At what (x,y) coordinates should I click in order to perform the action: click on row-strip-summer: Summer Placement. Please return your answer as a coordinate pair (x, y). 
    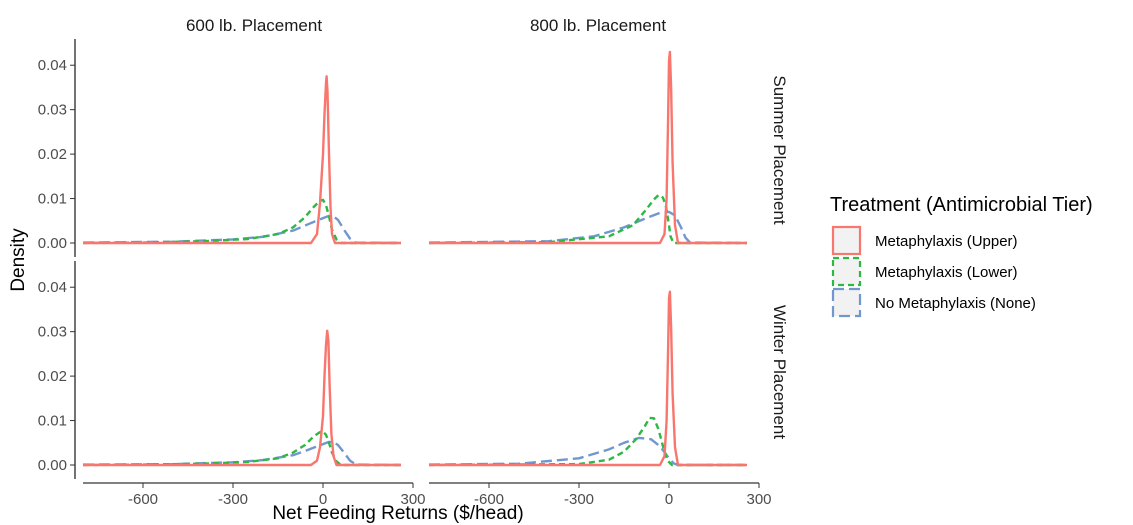
    Looking at the image, I should click on (779, 150).